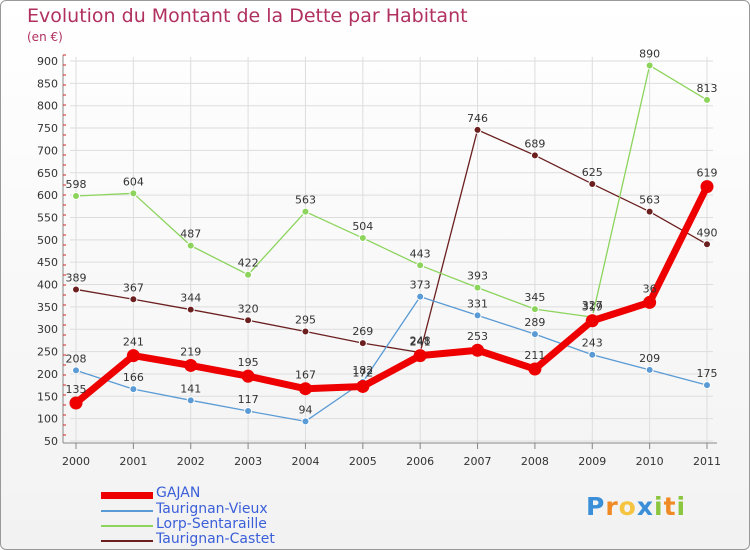  Describe the element at coordinates (248, 263) in the screenshot. I see `data-label-lorp-sentaraille: 422` at that location.